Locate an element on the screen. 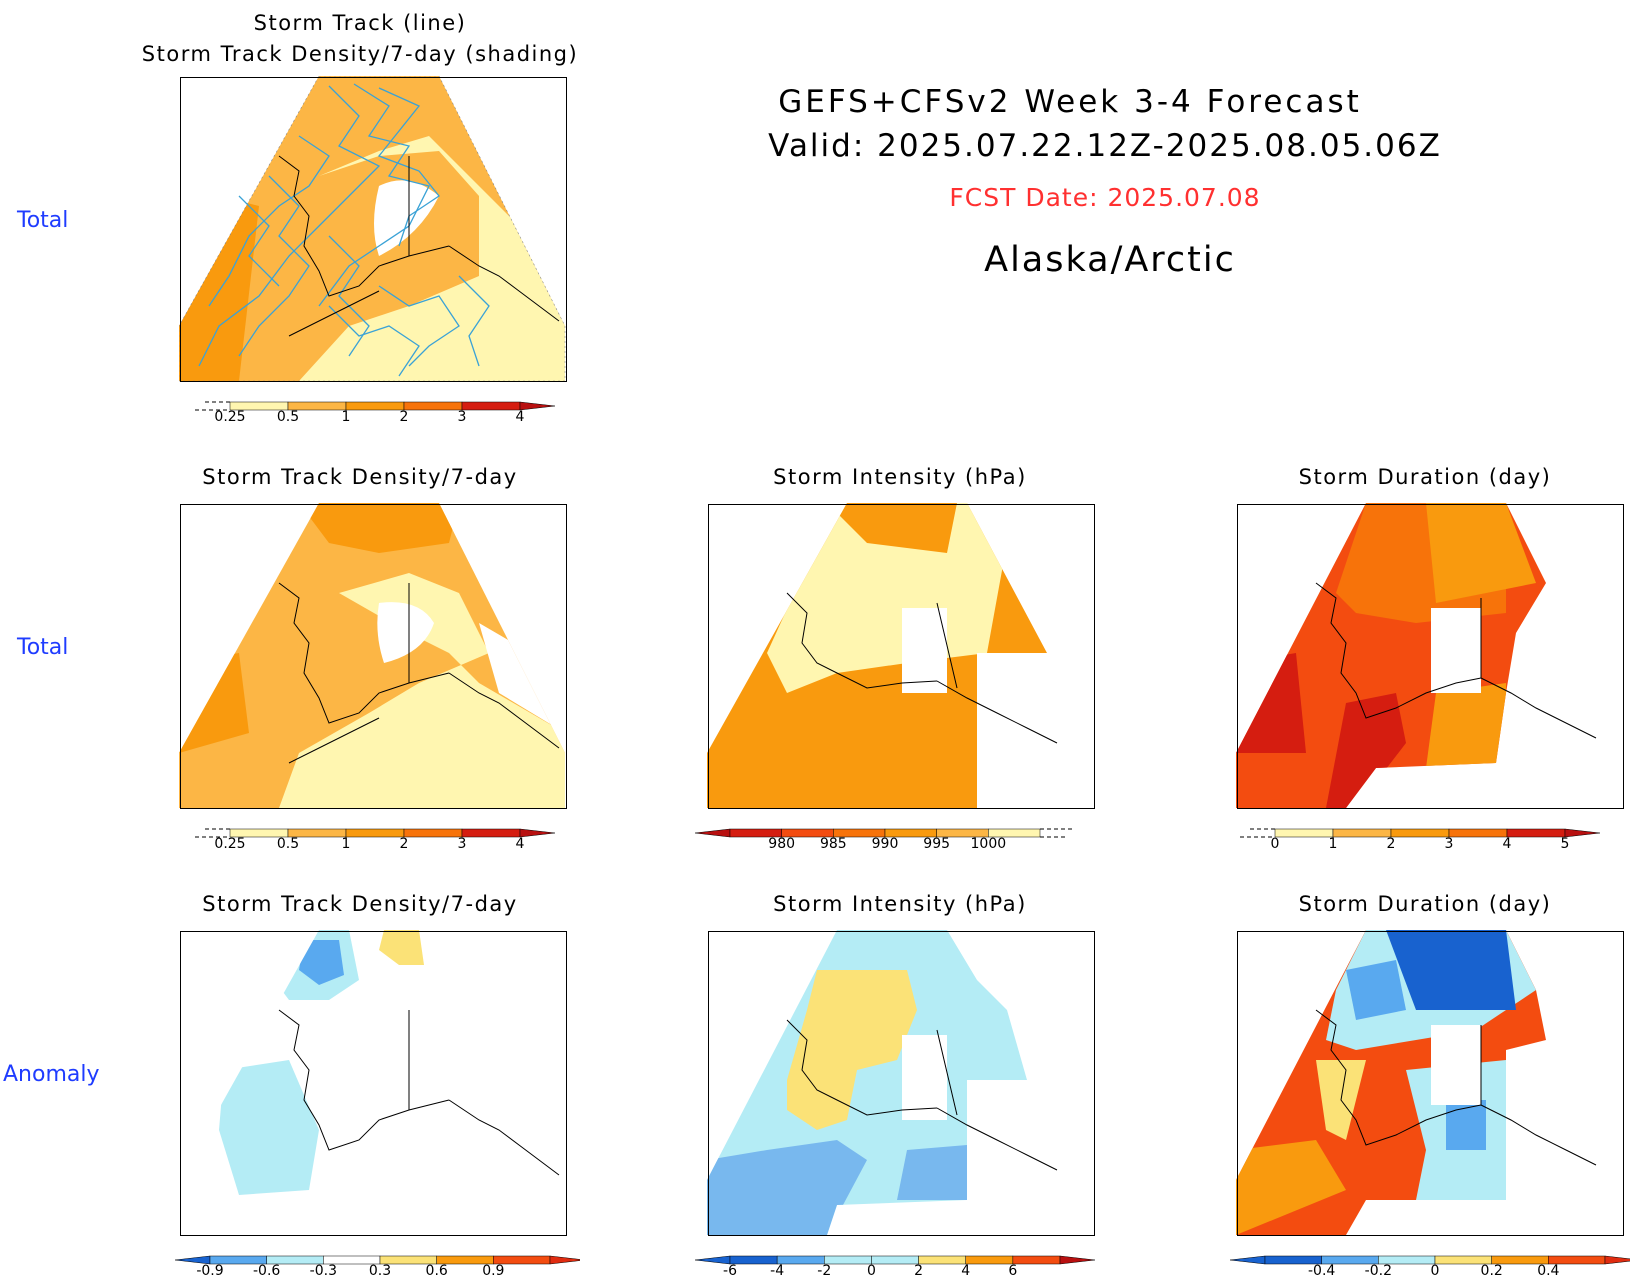 This screenshot has height=1275, width=1650. map-frame-intensity-total is located at coordinates (901, 656).